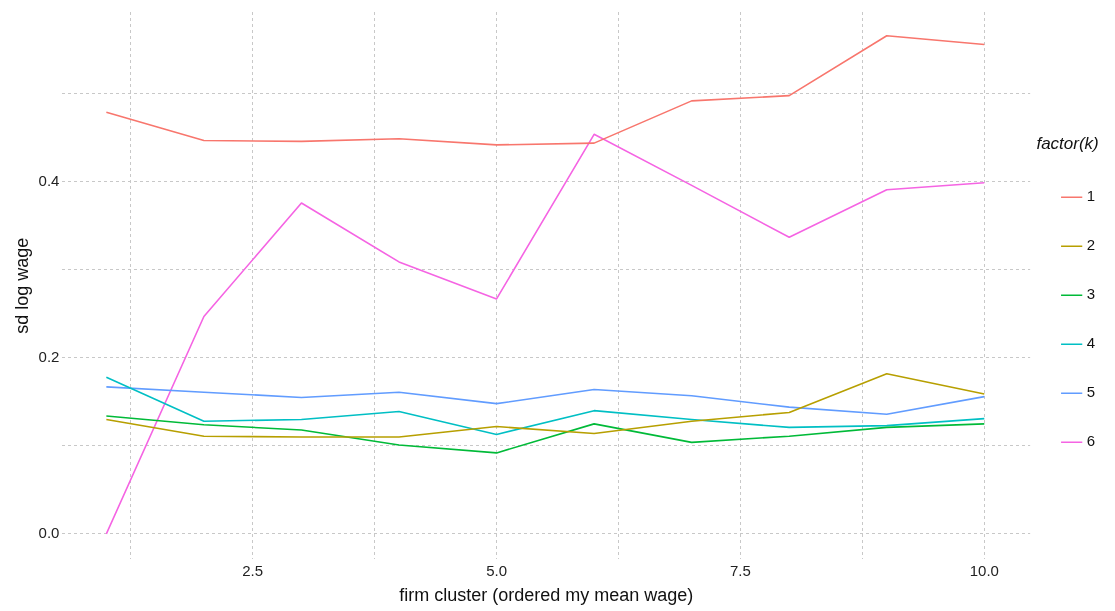  I want to click on legend-label: 1, so click(1090, 196).